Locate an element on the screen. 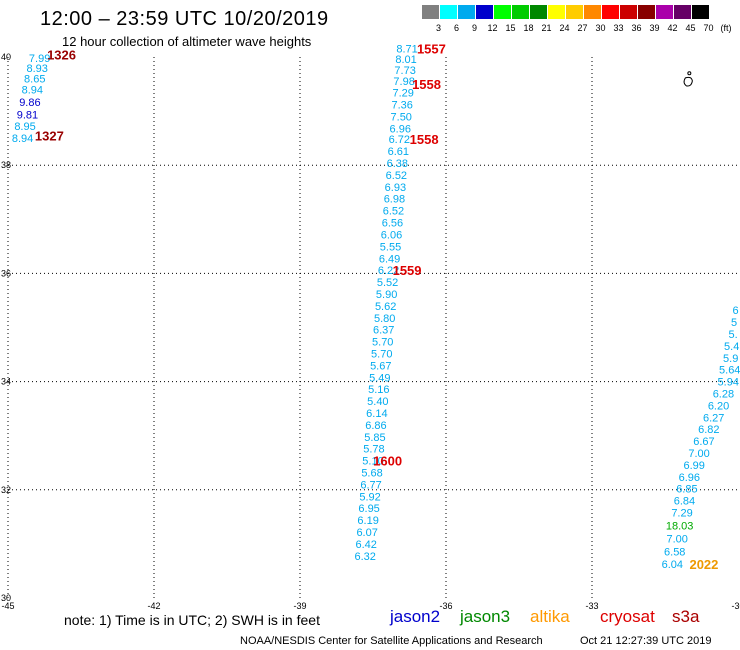 This screenshot has width=740, height=650. legend-label: 15 is located at coordinates (510, 28).